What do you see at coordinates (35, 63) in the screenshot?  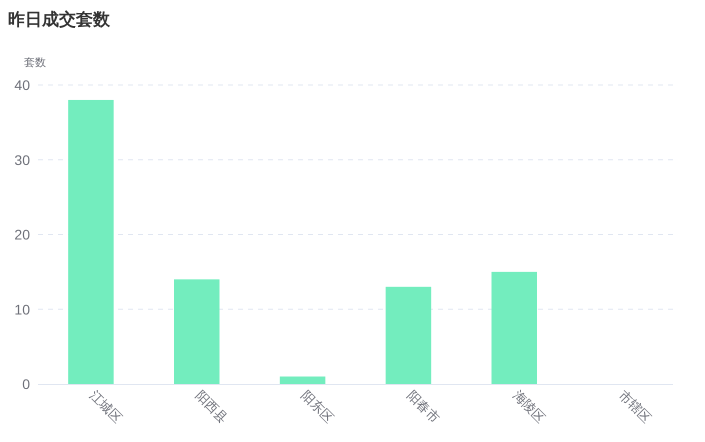 I see `ylabel: 套数` at bounding box center [35, 63].